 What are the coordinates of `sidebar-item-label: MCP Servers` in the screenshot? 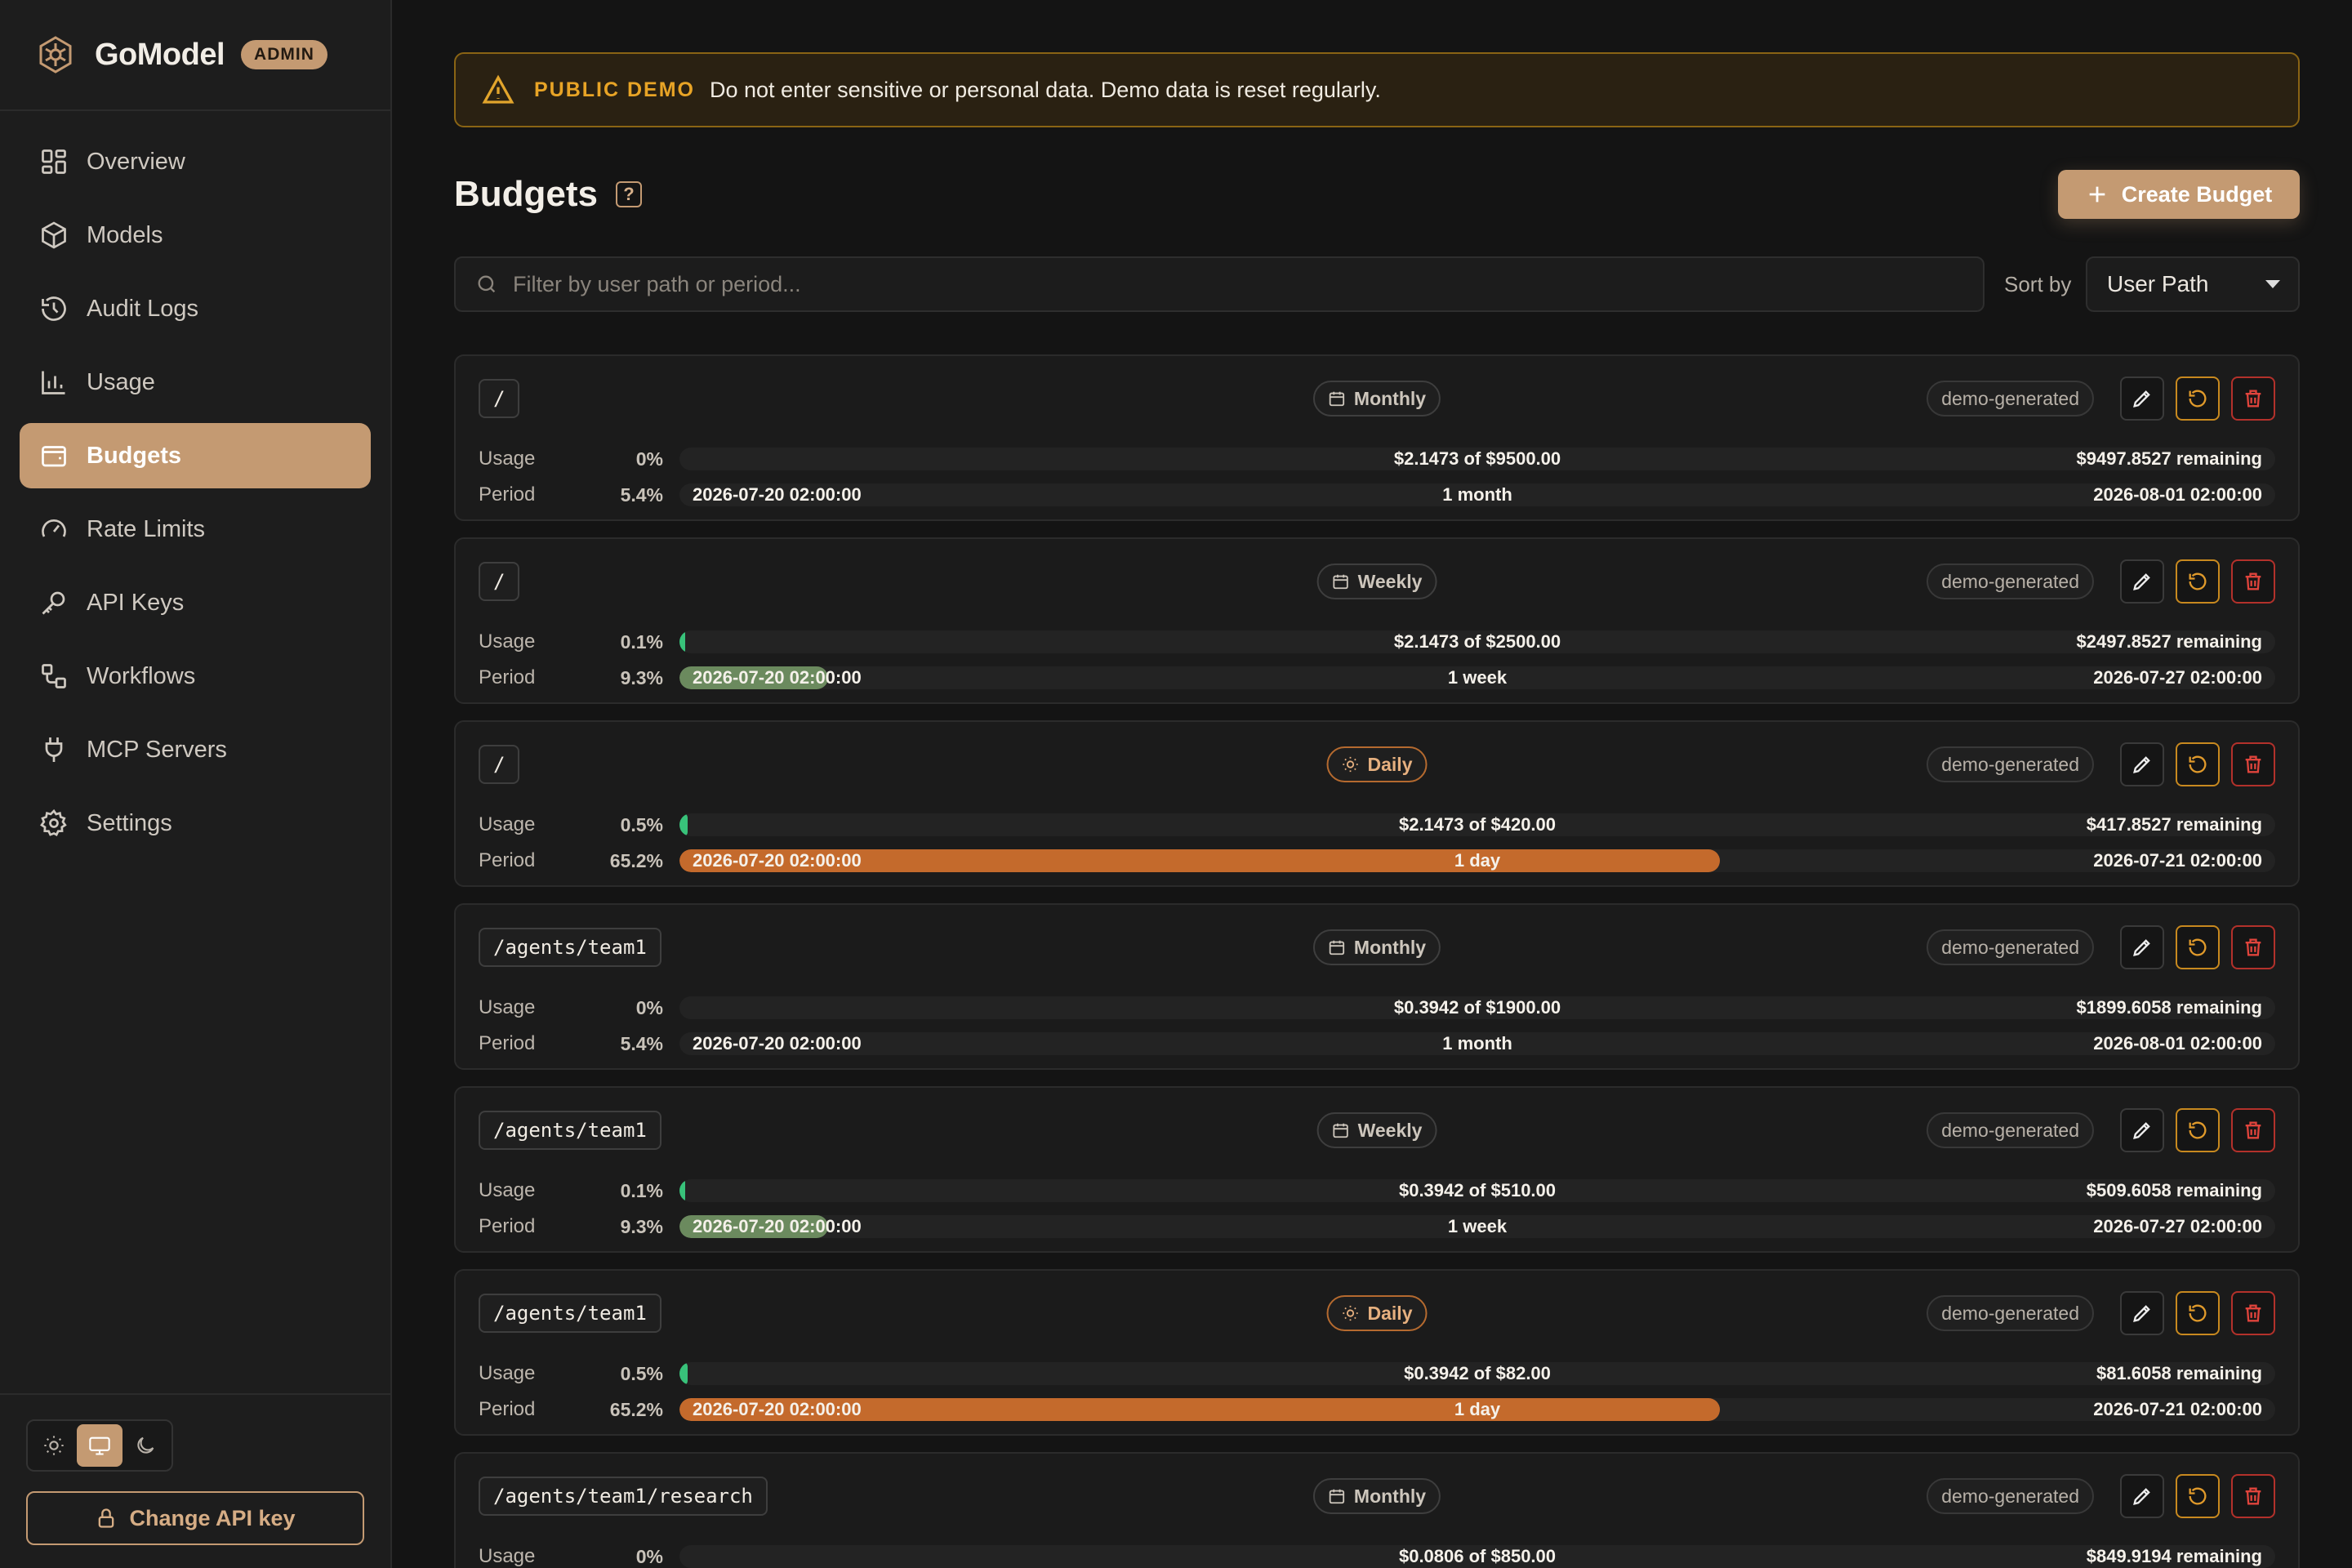 It's located at (157, 749).